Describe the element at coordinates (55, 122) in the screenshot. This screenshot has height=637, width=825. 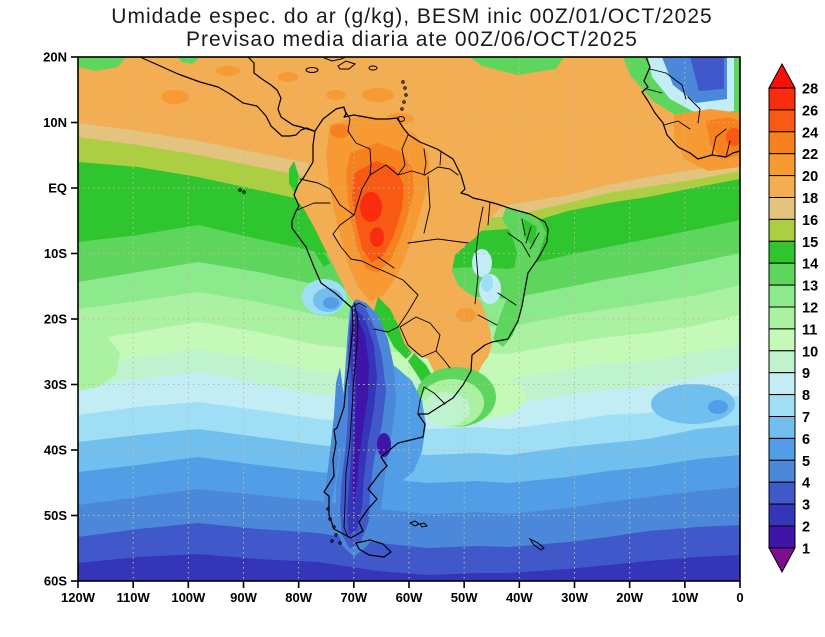
I see `lat-tick-label: 10N` at that location.